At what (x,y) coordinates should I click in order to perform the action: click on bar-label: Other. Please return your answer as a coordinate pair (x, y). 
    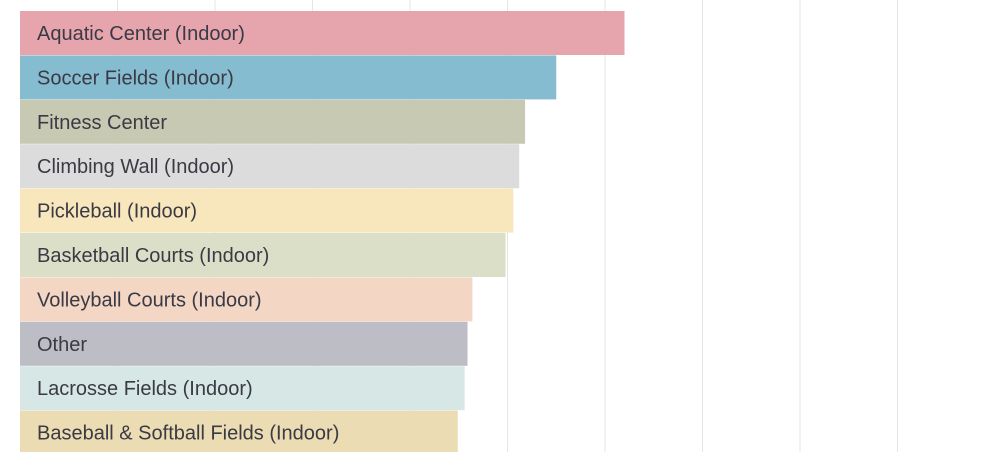
    Looking at the image, I should click on (62, 345).